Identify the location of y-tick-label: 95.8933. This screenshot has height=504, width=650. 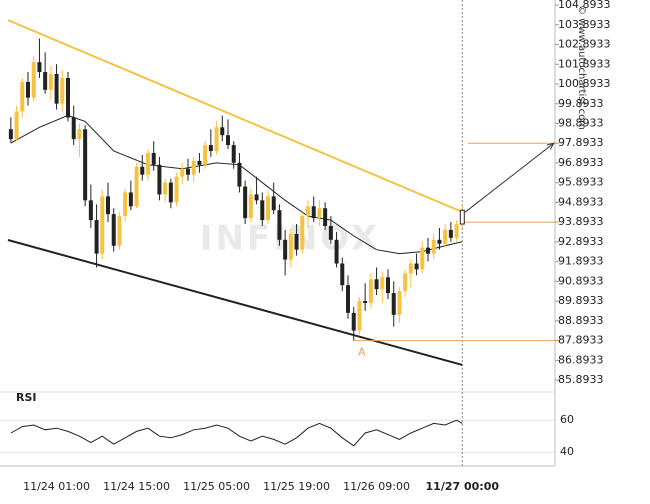
(581, 182).